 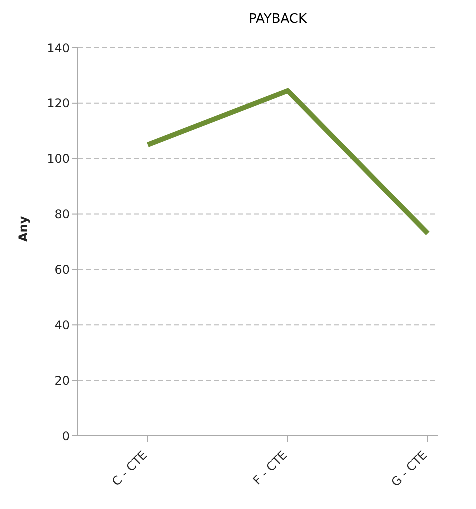 What do you see at coordinates (58, 159) in the screenshot?
I see `y-tick-label: 100` at bounding box center [58, 159].